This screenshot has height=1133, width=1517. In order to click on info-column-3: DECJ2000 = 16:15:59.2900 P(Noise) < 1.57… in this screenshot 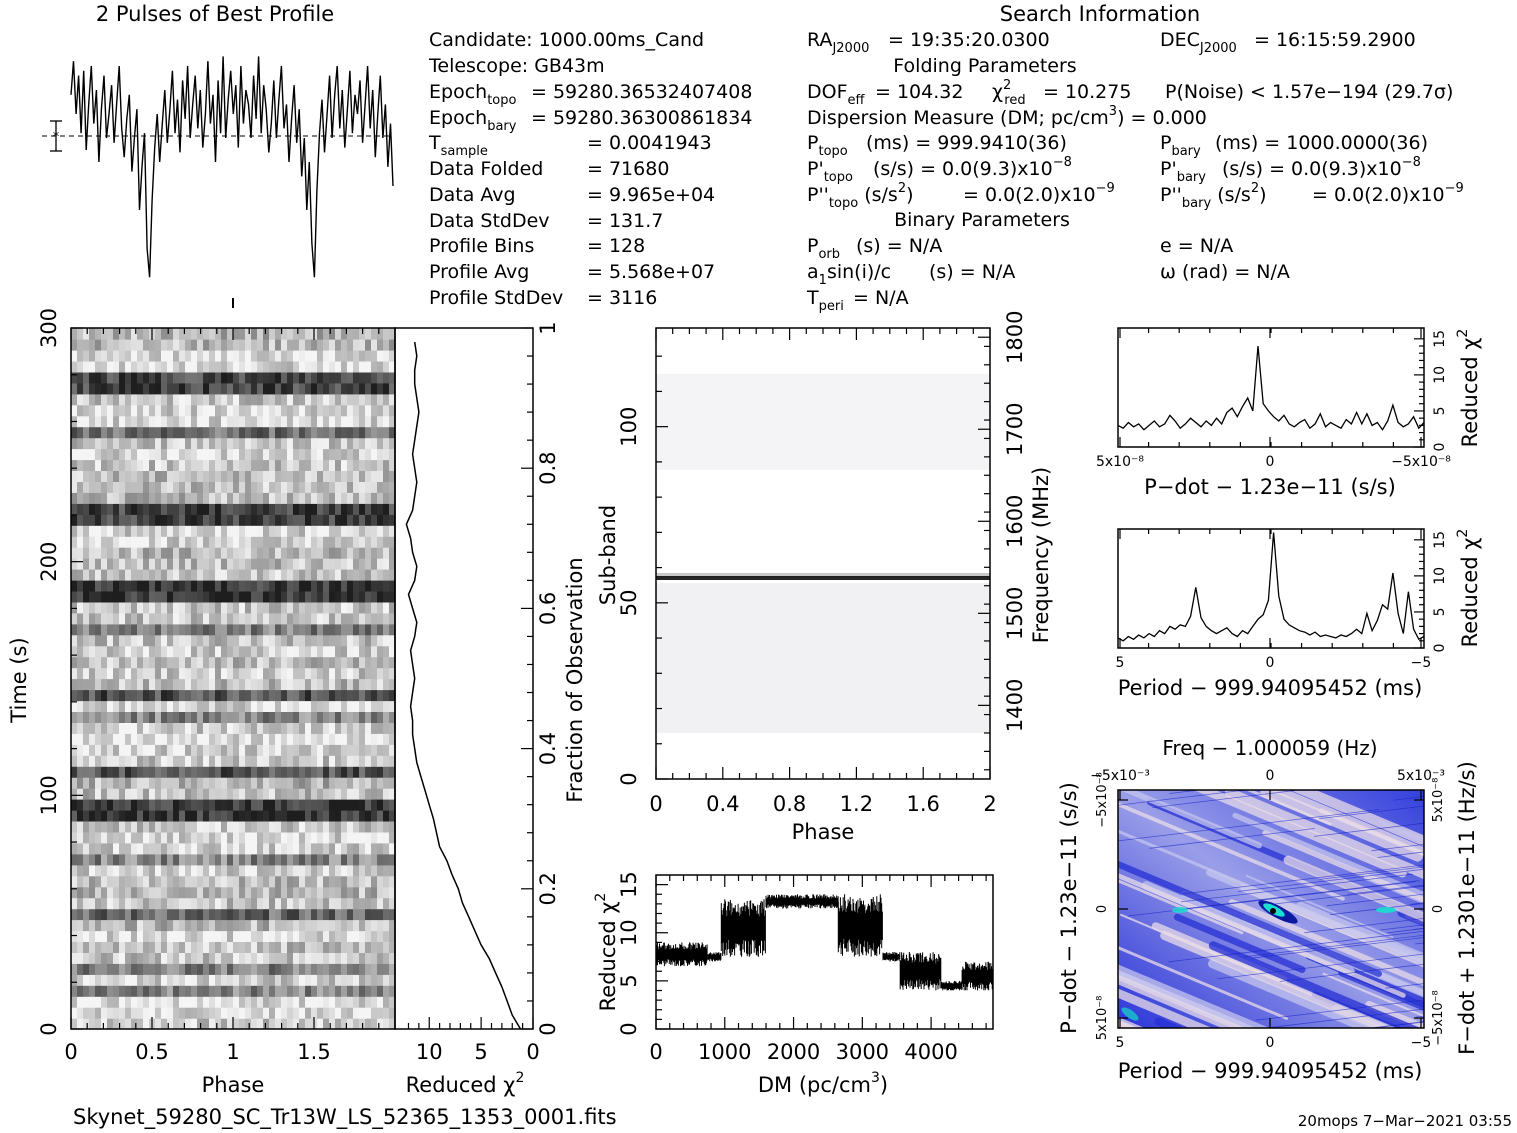, I will do `click(1312, 156)`.